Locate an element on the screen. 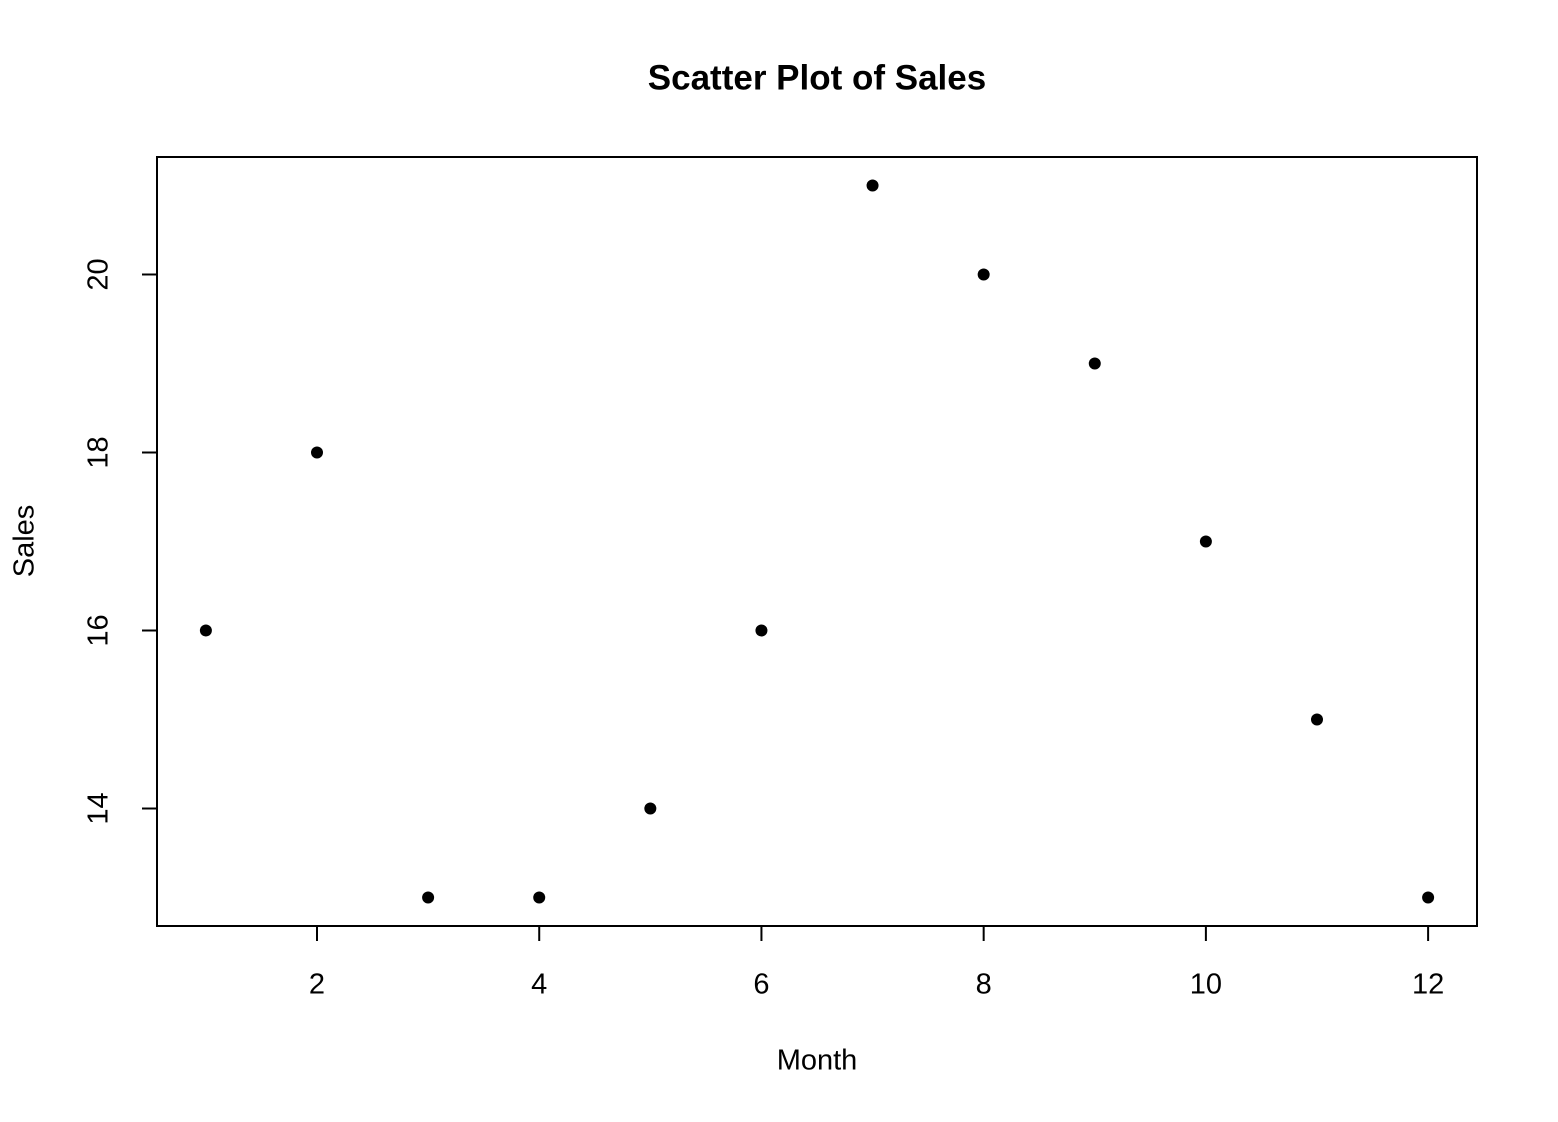 The height and width of the screenshot is (1122, 1558). x-tick-label: 6 is located at coordinates (761, 985).